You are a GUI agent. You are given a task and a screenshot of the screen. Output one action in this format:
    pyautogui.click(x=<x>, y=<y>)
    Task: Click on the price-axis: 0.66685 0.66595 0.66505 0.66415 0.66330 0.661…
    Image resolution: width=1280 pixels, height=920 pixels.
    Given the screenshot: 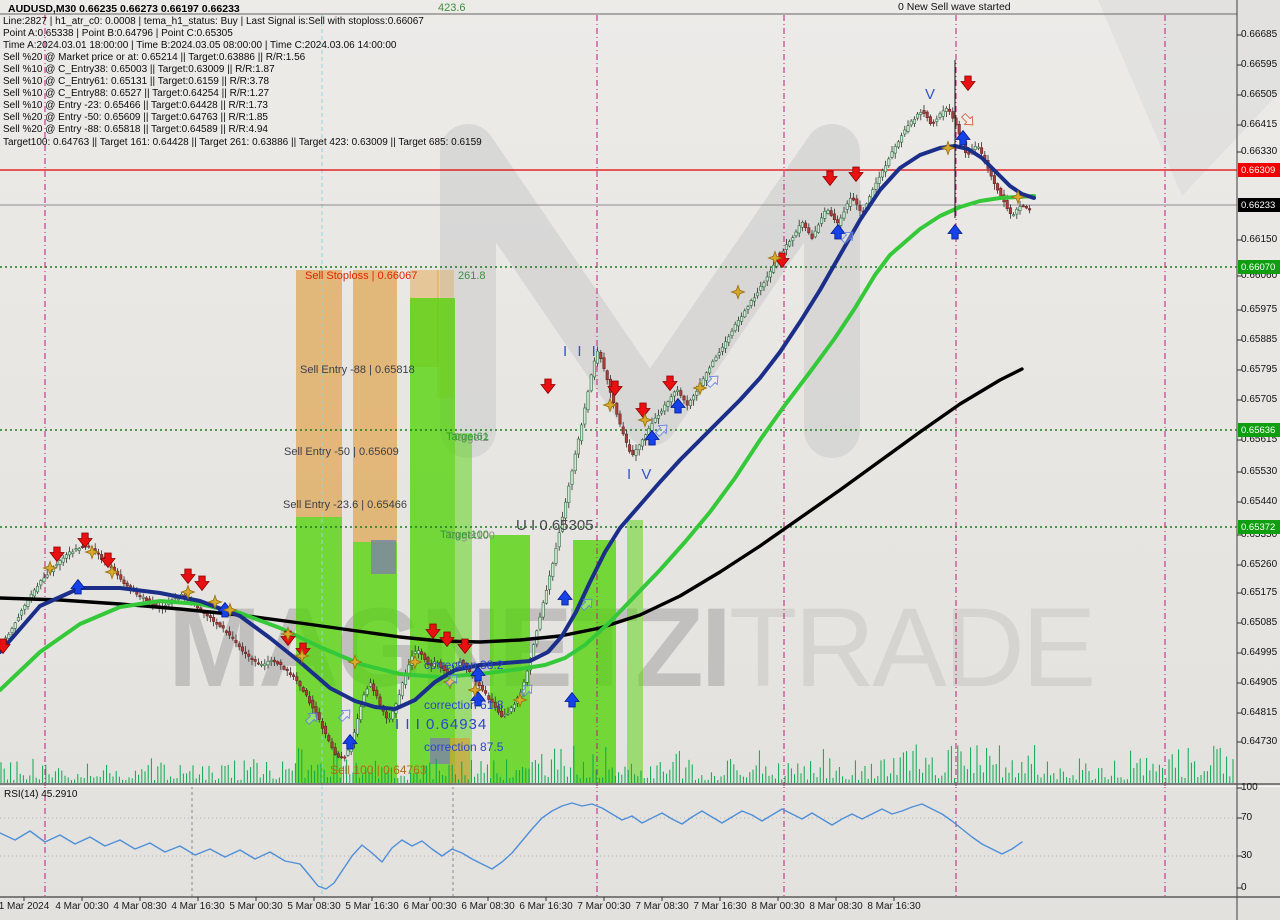 What is the action you would take?
    pyautogui.click(x=1259, y=460)
    